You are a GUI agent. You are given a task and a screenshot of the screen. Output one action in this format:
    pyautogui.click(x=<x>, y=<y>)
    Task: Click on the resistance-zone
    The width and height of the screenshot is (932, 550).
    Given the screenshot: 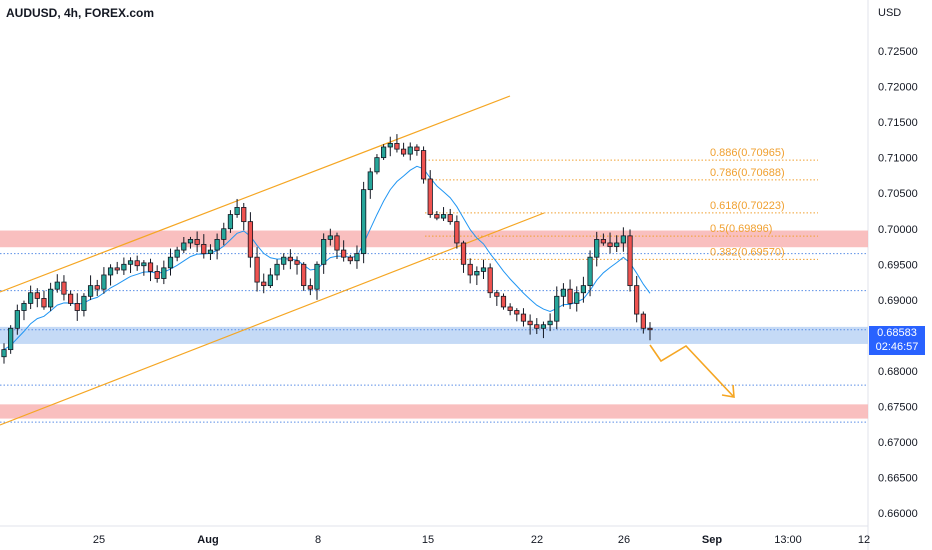 What is the action you would take?
    pyautogui.click(x=434, y=411)
    